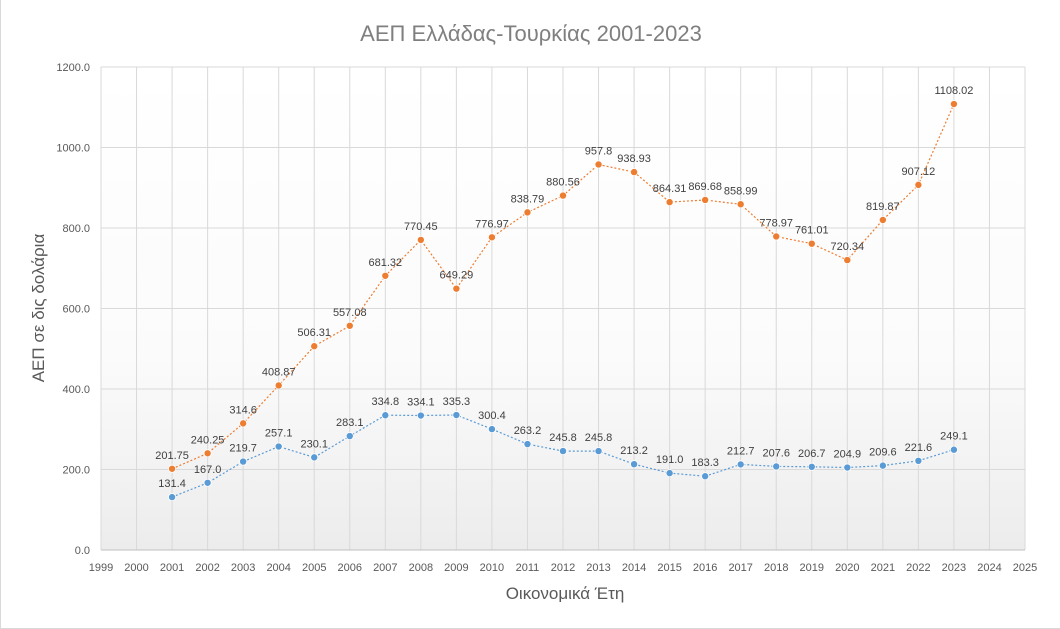  What do you see at coordinates (883, 453) in the screenshot?
I see `data-label: 209.6` at bounding box center [883, 453].